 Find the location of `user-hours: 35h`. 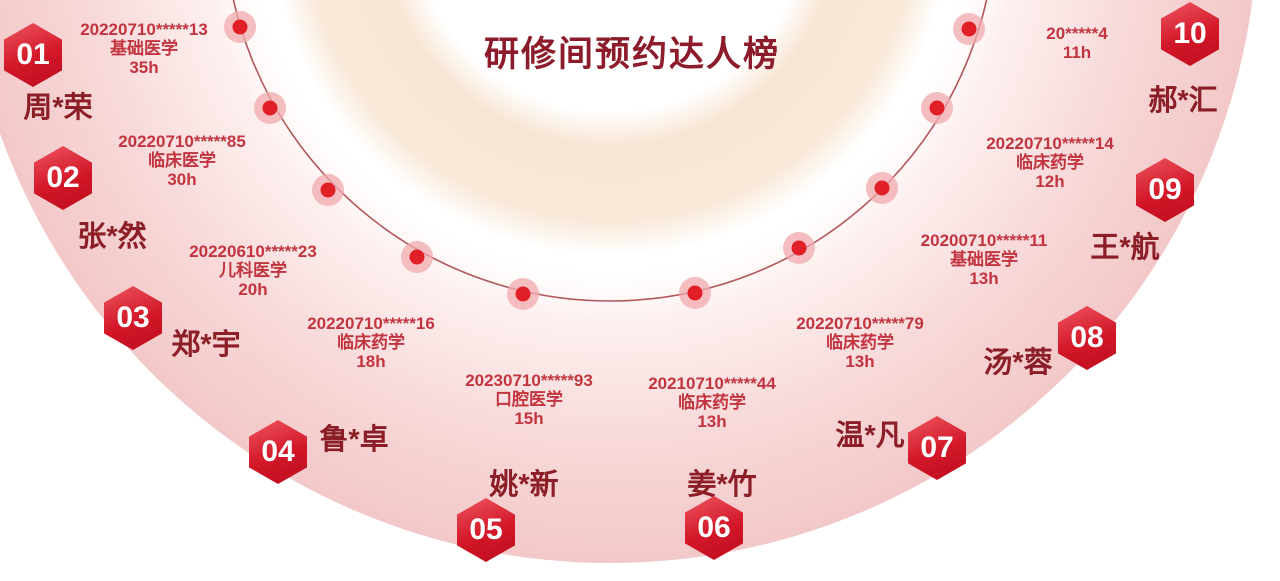

user-hours: 35h is located at coordinates (144, 67).